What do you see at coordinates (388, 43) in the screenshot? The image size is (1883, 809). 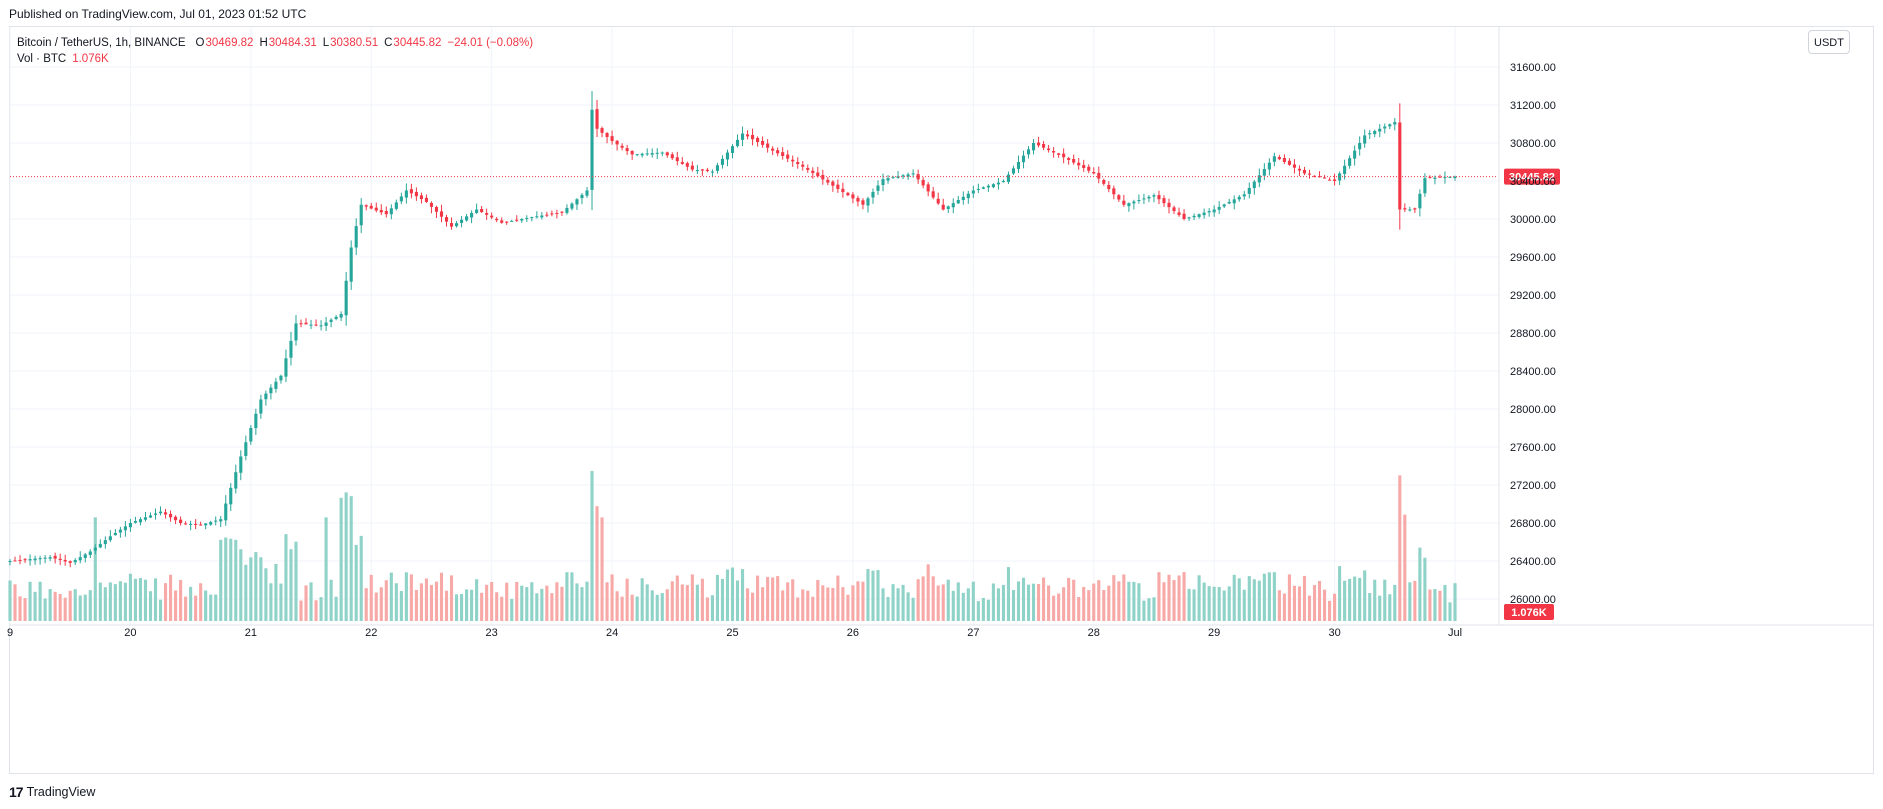 I see `close-key: C` at bounding box center [388, 43].